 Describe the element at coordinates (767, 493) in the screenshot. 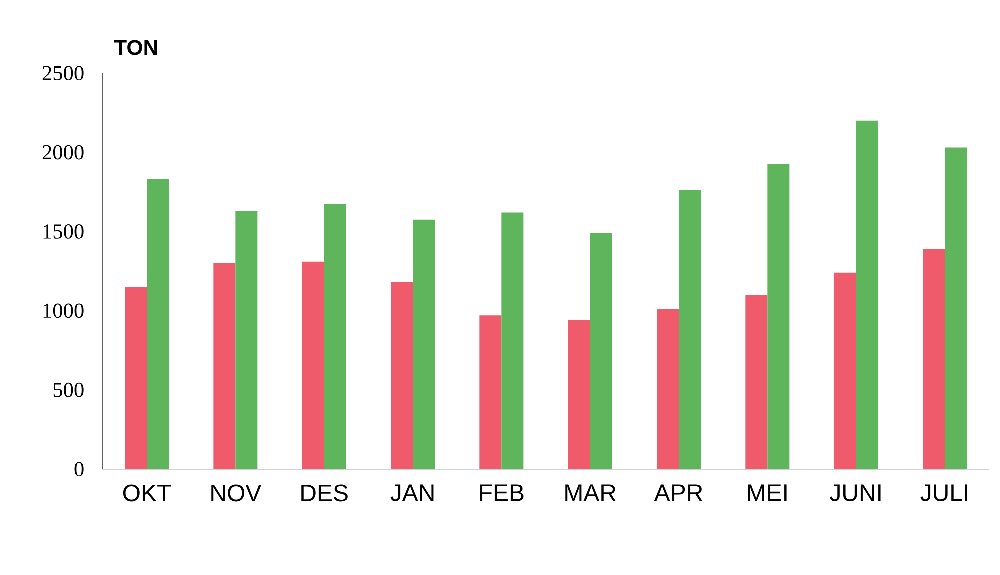

I see `x-tick-label: MEI` at that location.